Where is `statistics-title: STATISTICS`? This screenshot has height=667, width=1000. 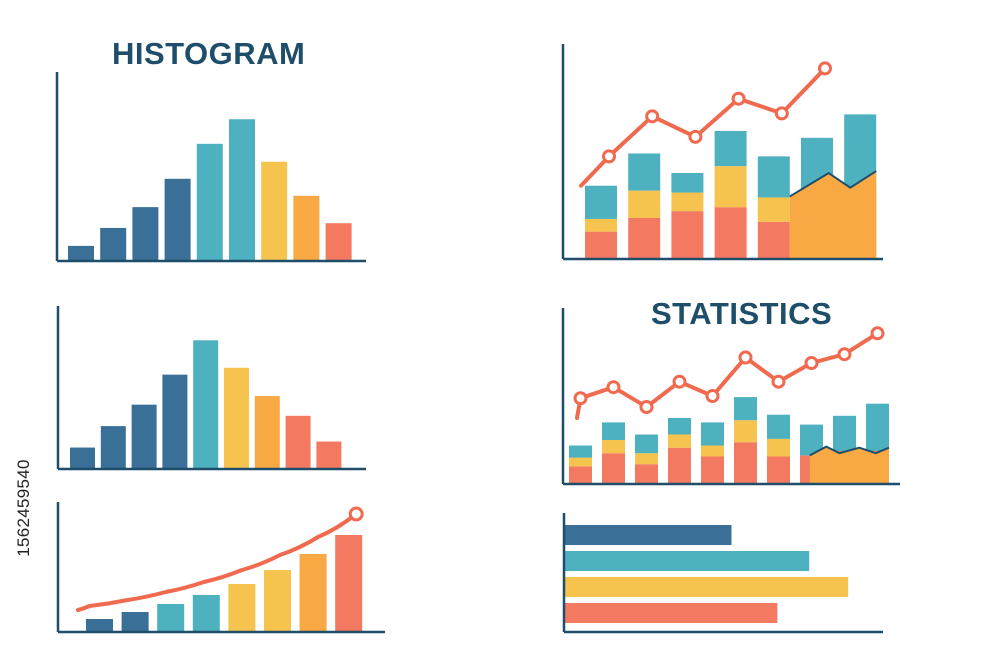
statistics-title: STATISTICS is located at coordinates (742, 313).